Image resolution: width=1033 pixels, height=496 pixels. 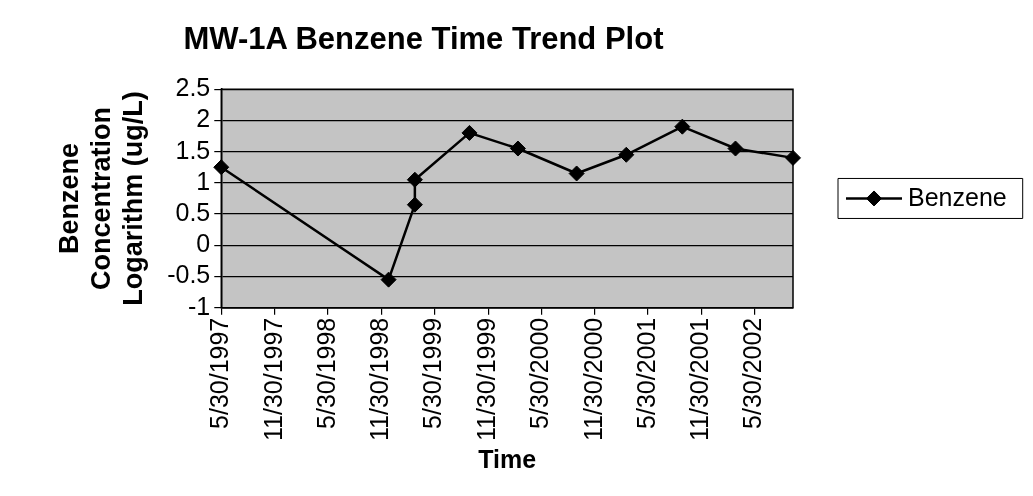 I want to click on y-tick-label: -1, so click(x=199, y=305).